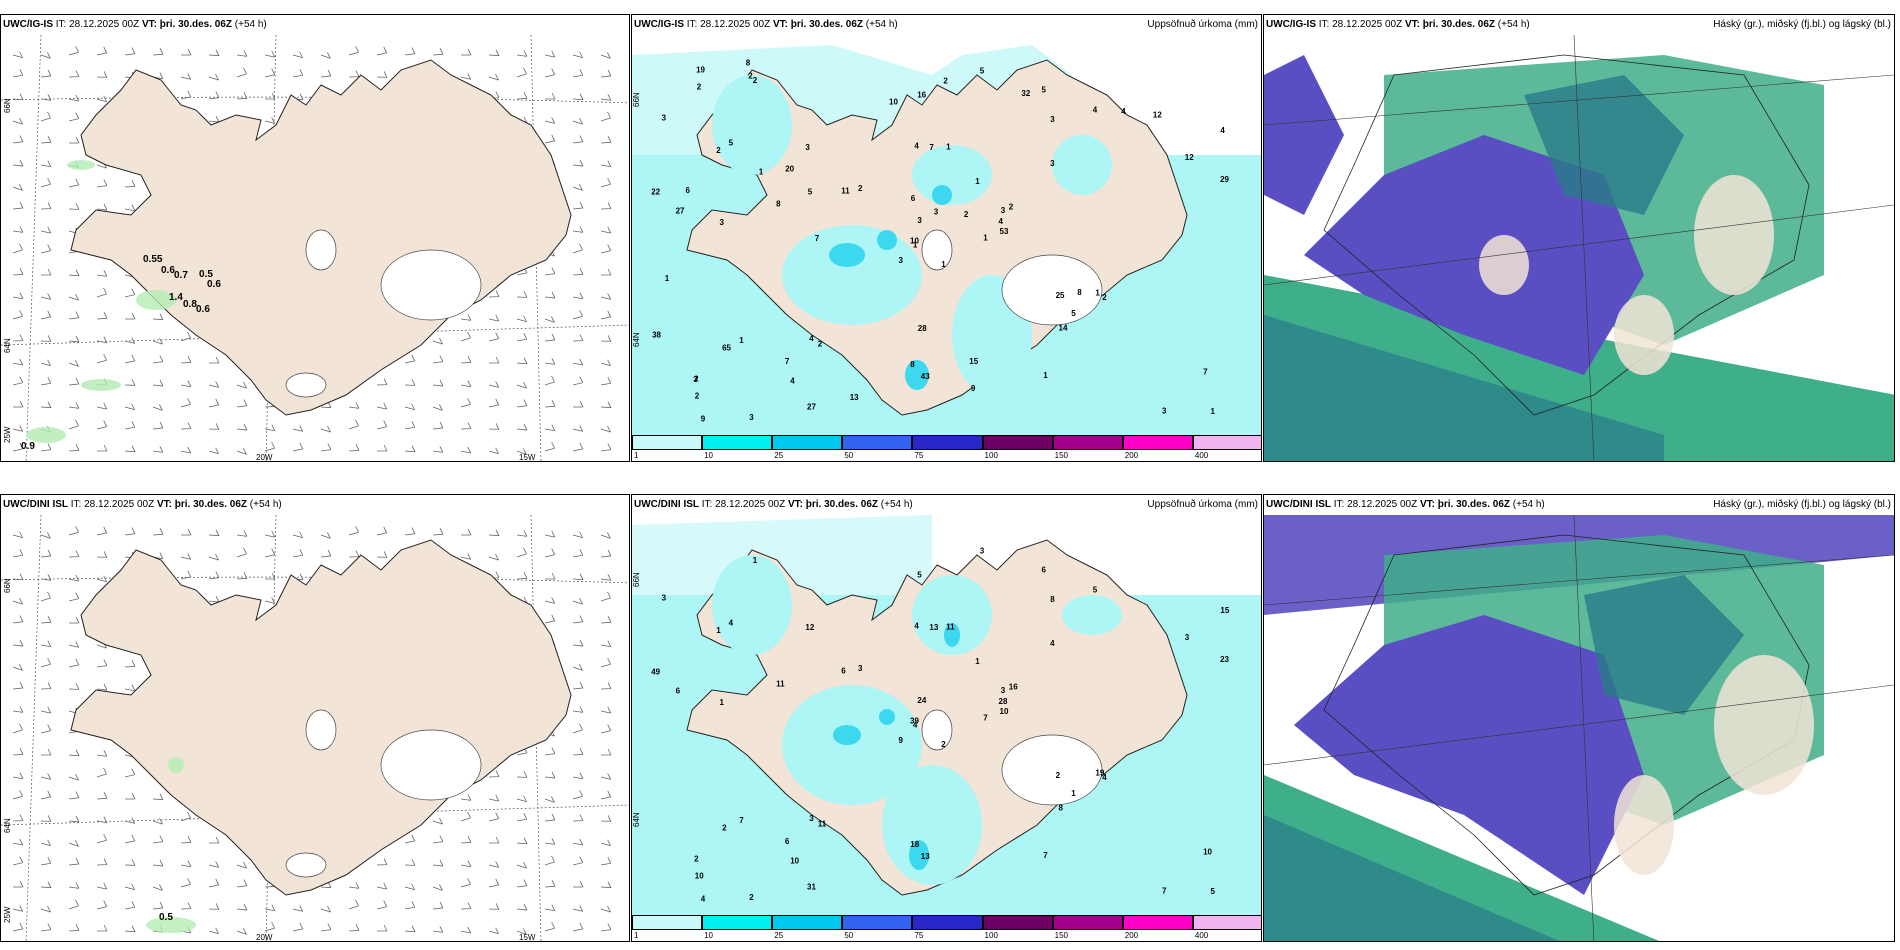  I want to click on colorbar-tick: 400, so click(1201, 455).